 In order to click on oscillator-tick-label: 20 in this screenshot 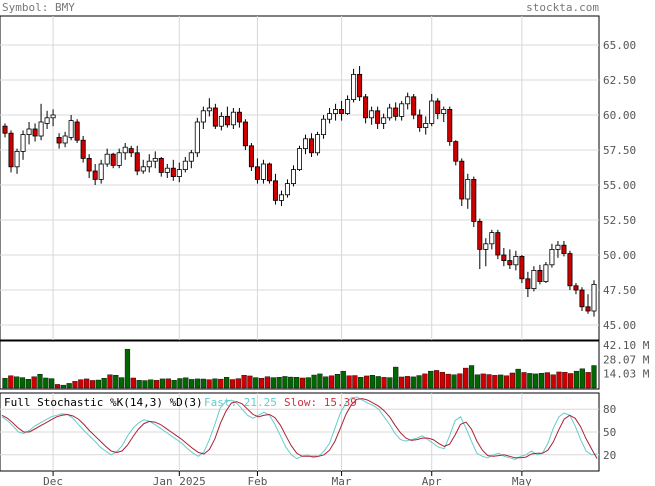, I will do `click(609, 455)`.